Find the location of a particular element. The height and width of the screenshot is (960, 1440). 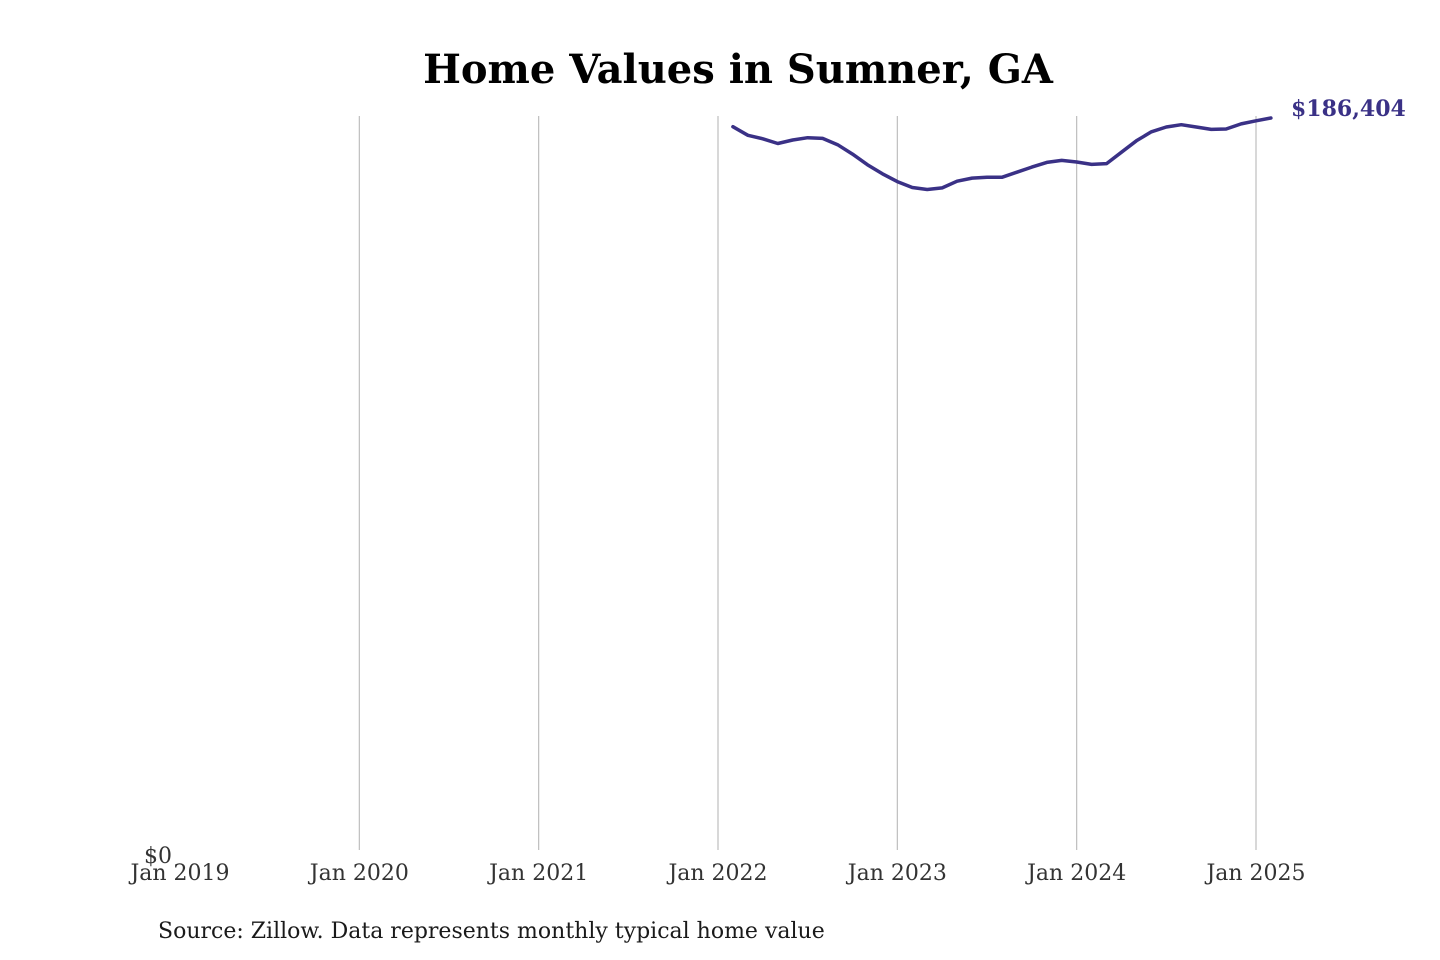

x-tick-label-2020: Jan 2020 is located at coordinates (358, 873).